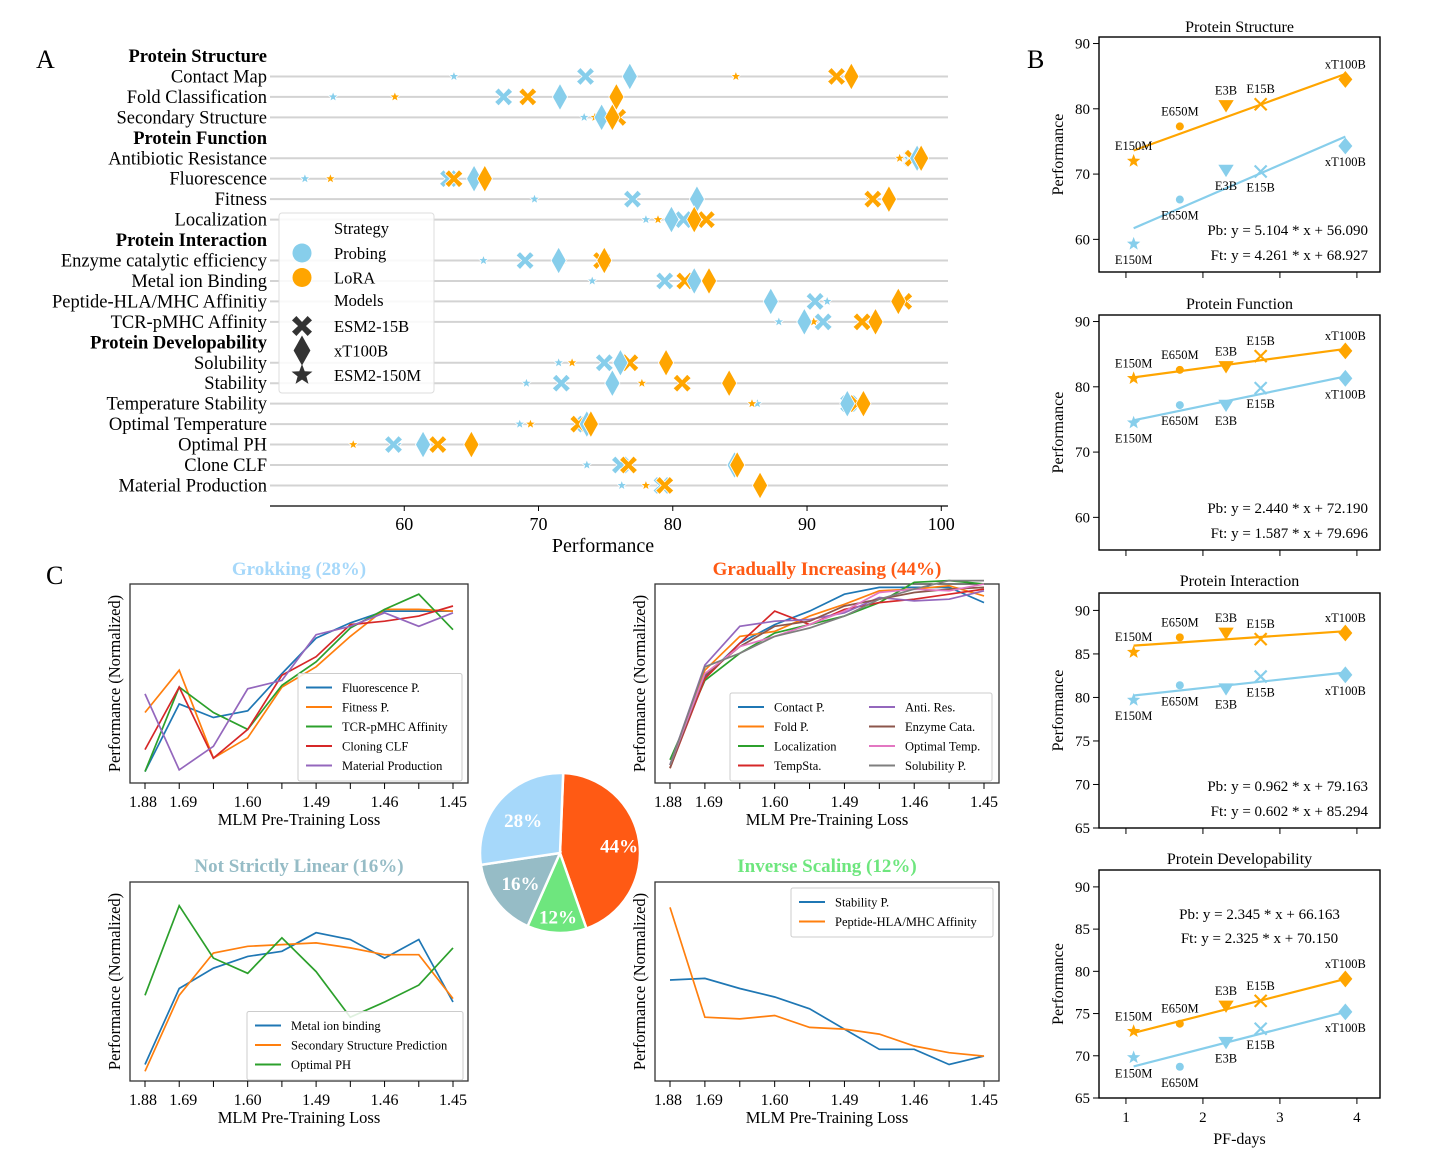 Image resolution: width=1434 pixels, height=1154 pixels. I want to click on subplot-title: Protein Developability, so click(1239, 859).